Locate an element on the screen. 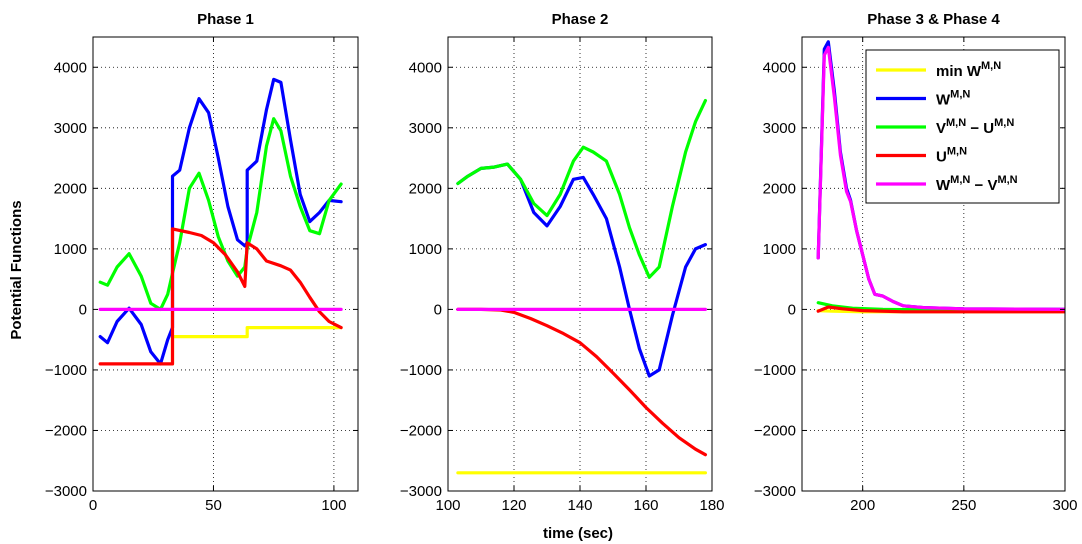 The height and width of the screenshot is (544, 1082). legend-label: WM,N − VM,N is located at coordinates (977, 184).